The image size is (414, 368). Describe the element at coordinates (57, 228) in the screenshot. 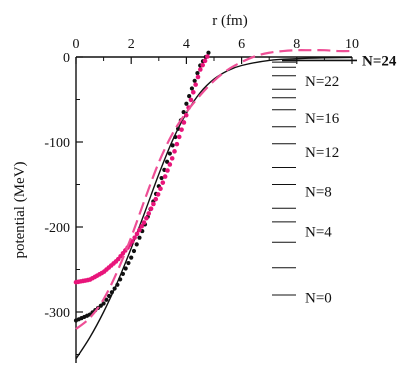

I see `y-tick-label: -200` at that location.